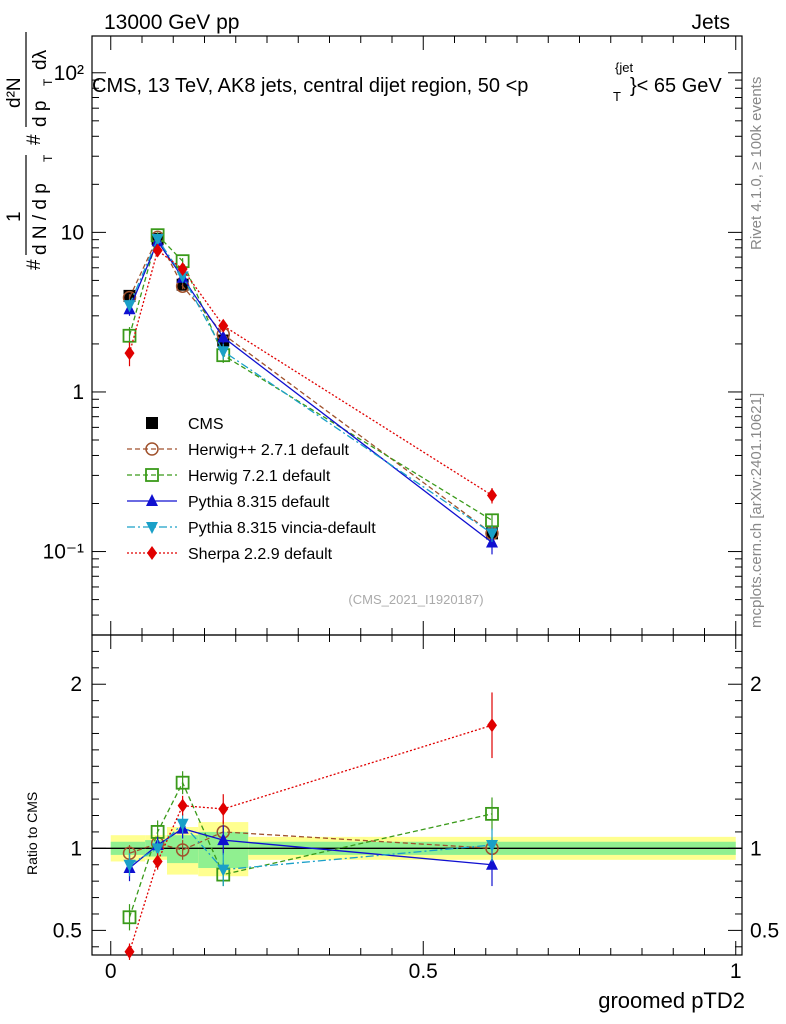 Image resolution: width=786 pixels, height=1024 pixels. What do you see at coordinates (111, 971) in the screenshot?
I see `x-tick-label: 0` at bounding box center [111, 971].